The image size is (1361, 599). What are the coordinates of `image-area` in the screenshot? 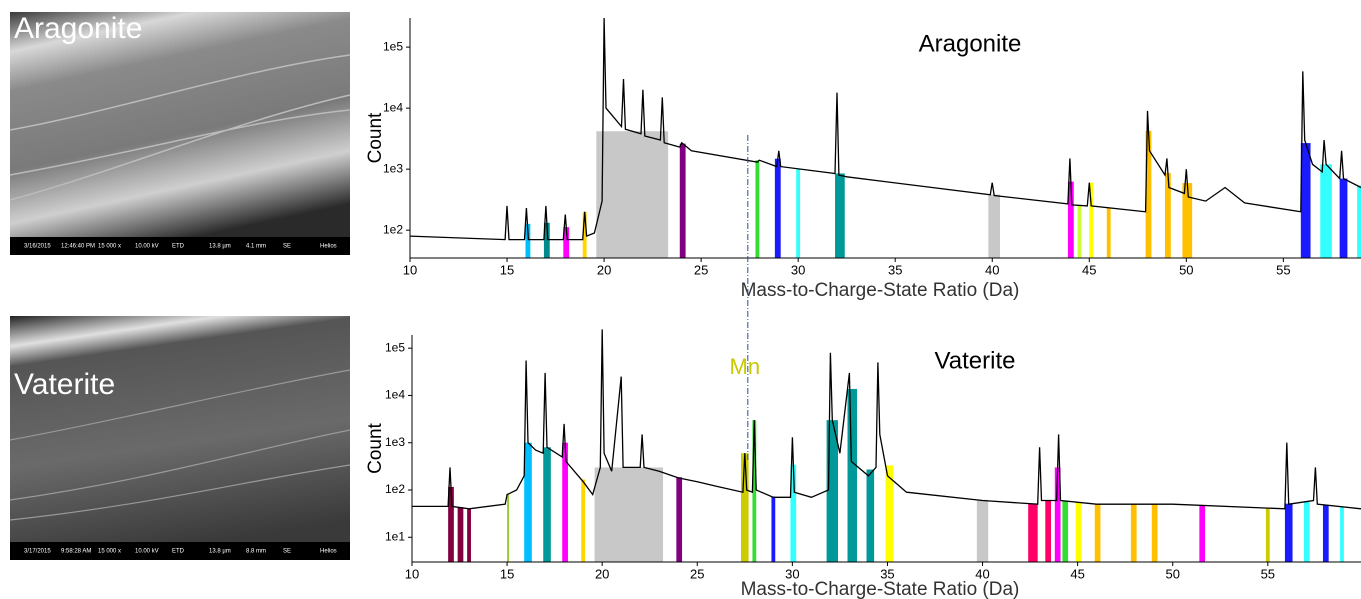 It's located at (180, 133).